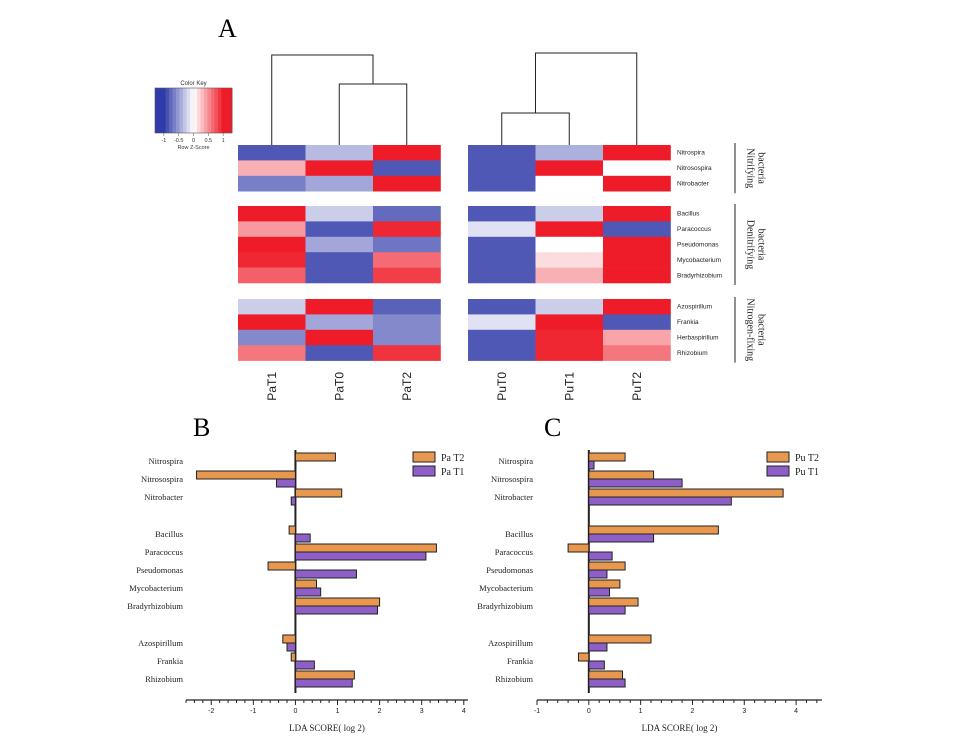 The width and height of the screenshot is (975, 745). Describe the element at coordinates (169, 534) in the screenshot. I see `category-label: Bacillus` at that location.